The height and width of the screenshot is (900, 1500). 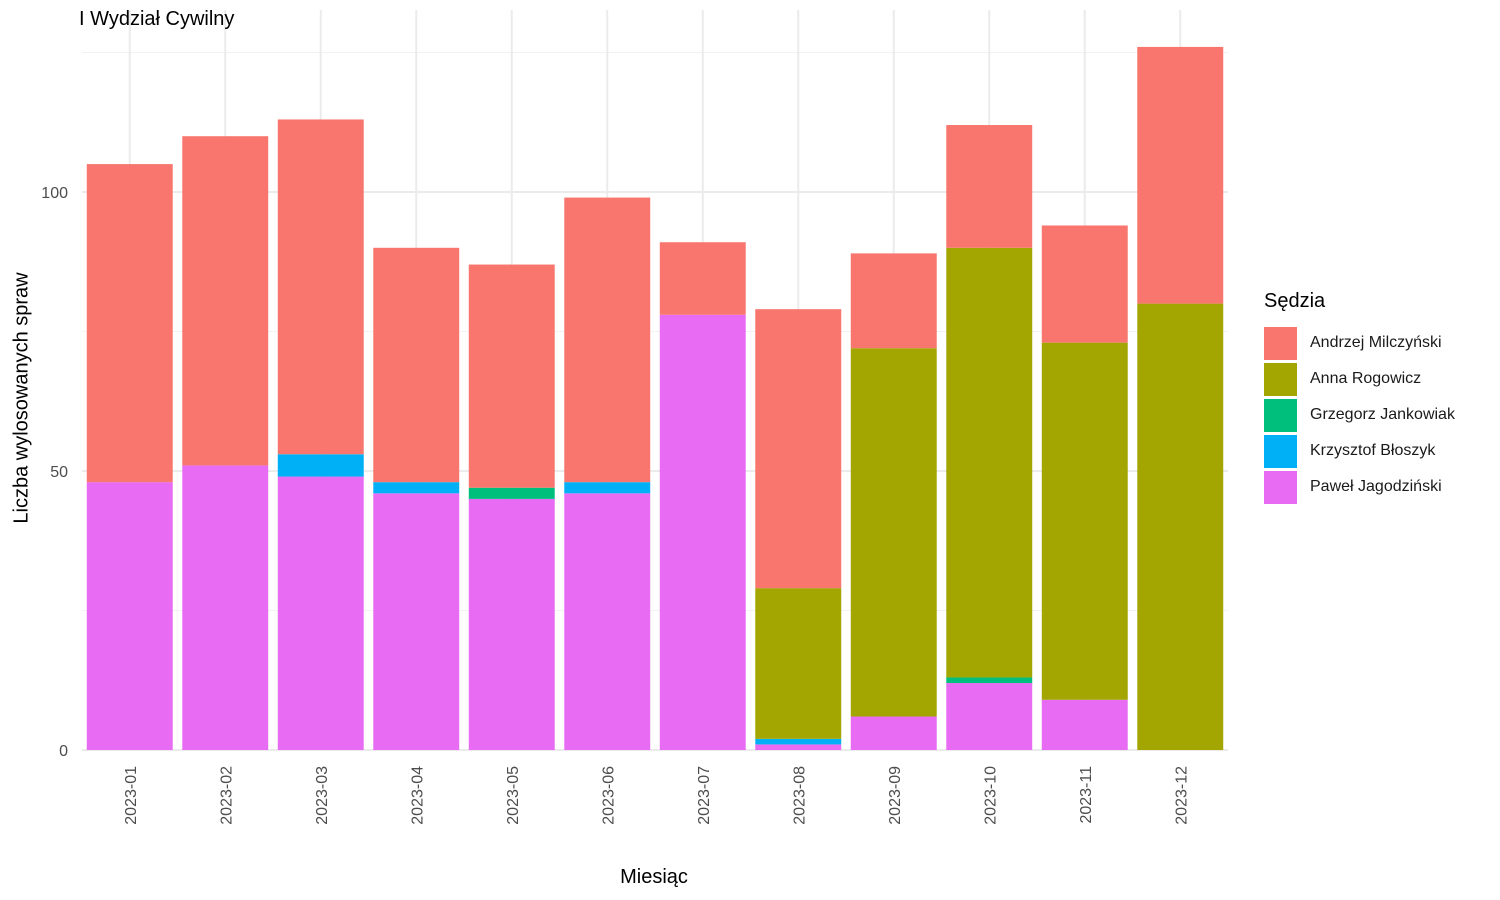 What do you see at coordinates (1373, 450) in the screenshot?
I see `legend-label: Krzysztof Błoszyk` at bounding box center [1373, 450].